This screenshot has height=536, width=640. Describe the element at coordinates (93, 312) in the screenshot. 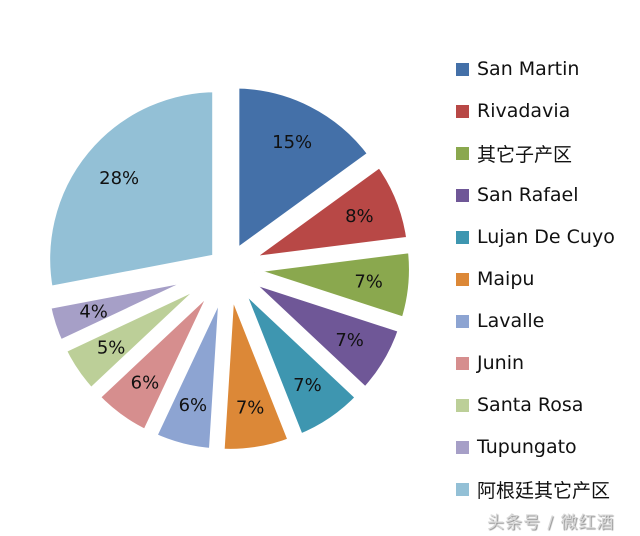

I see `slice-percent-label: 4%` at that location.